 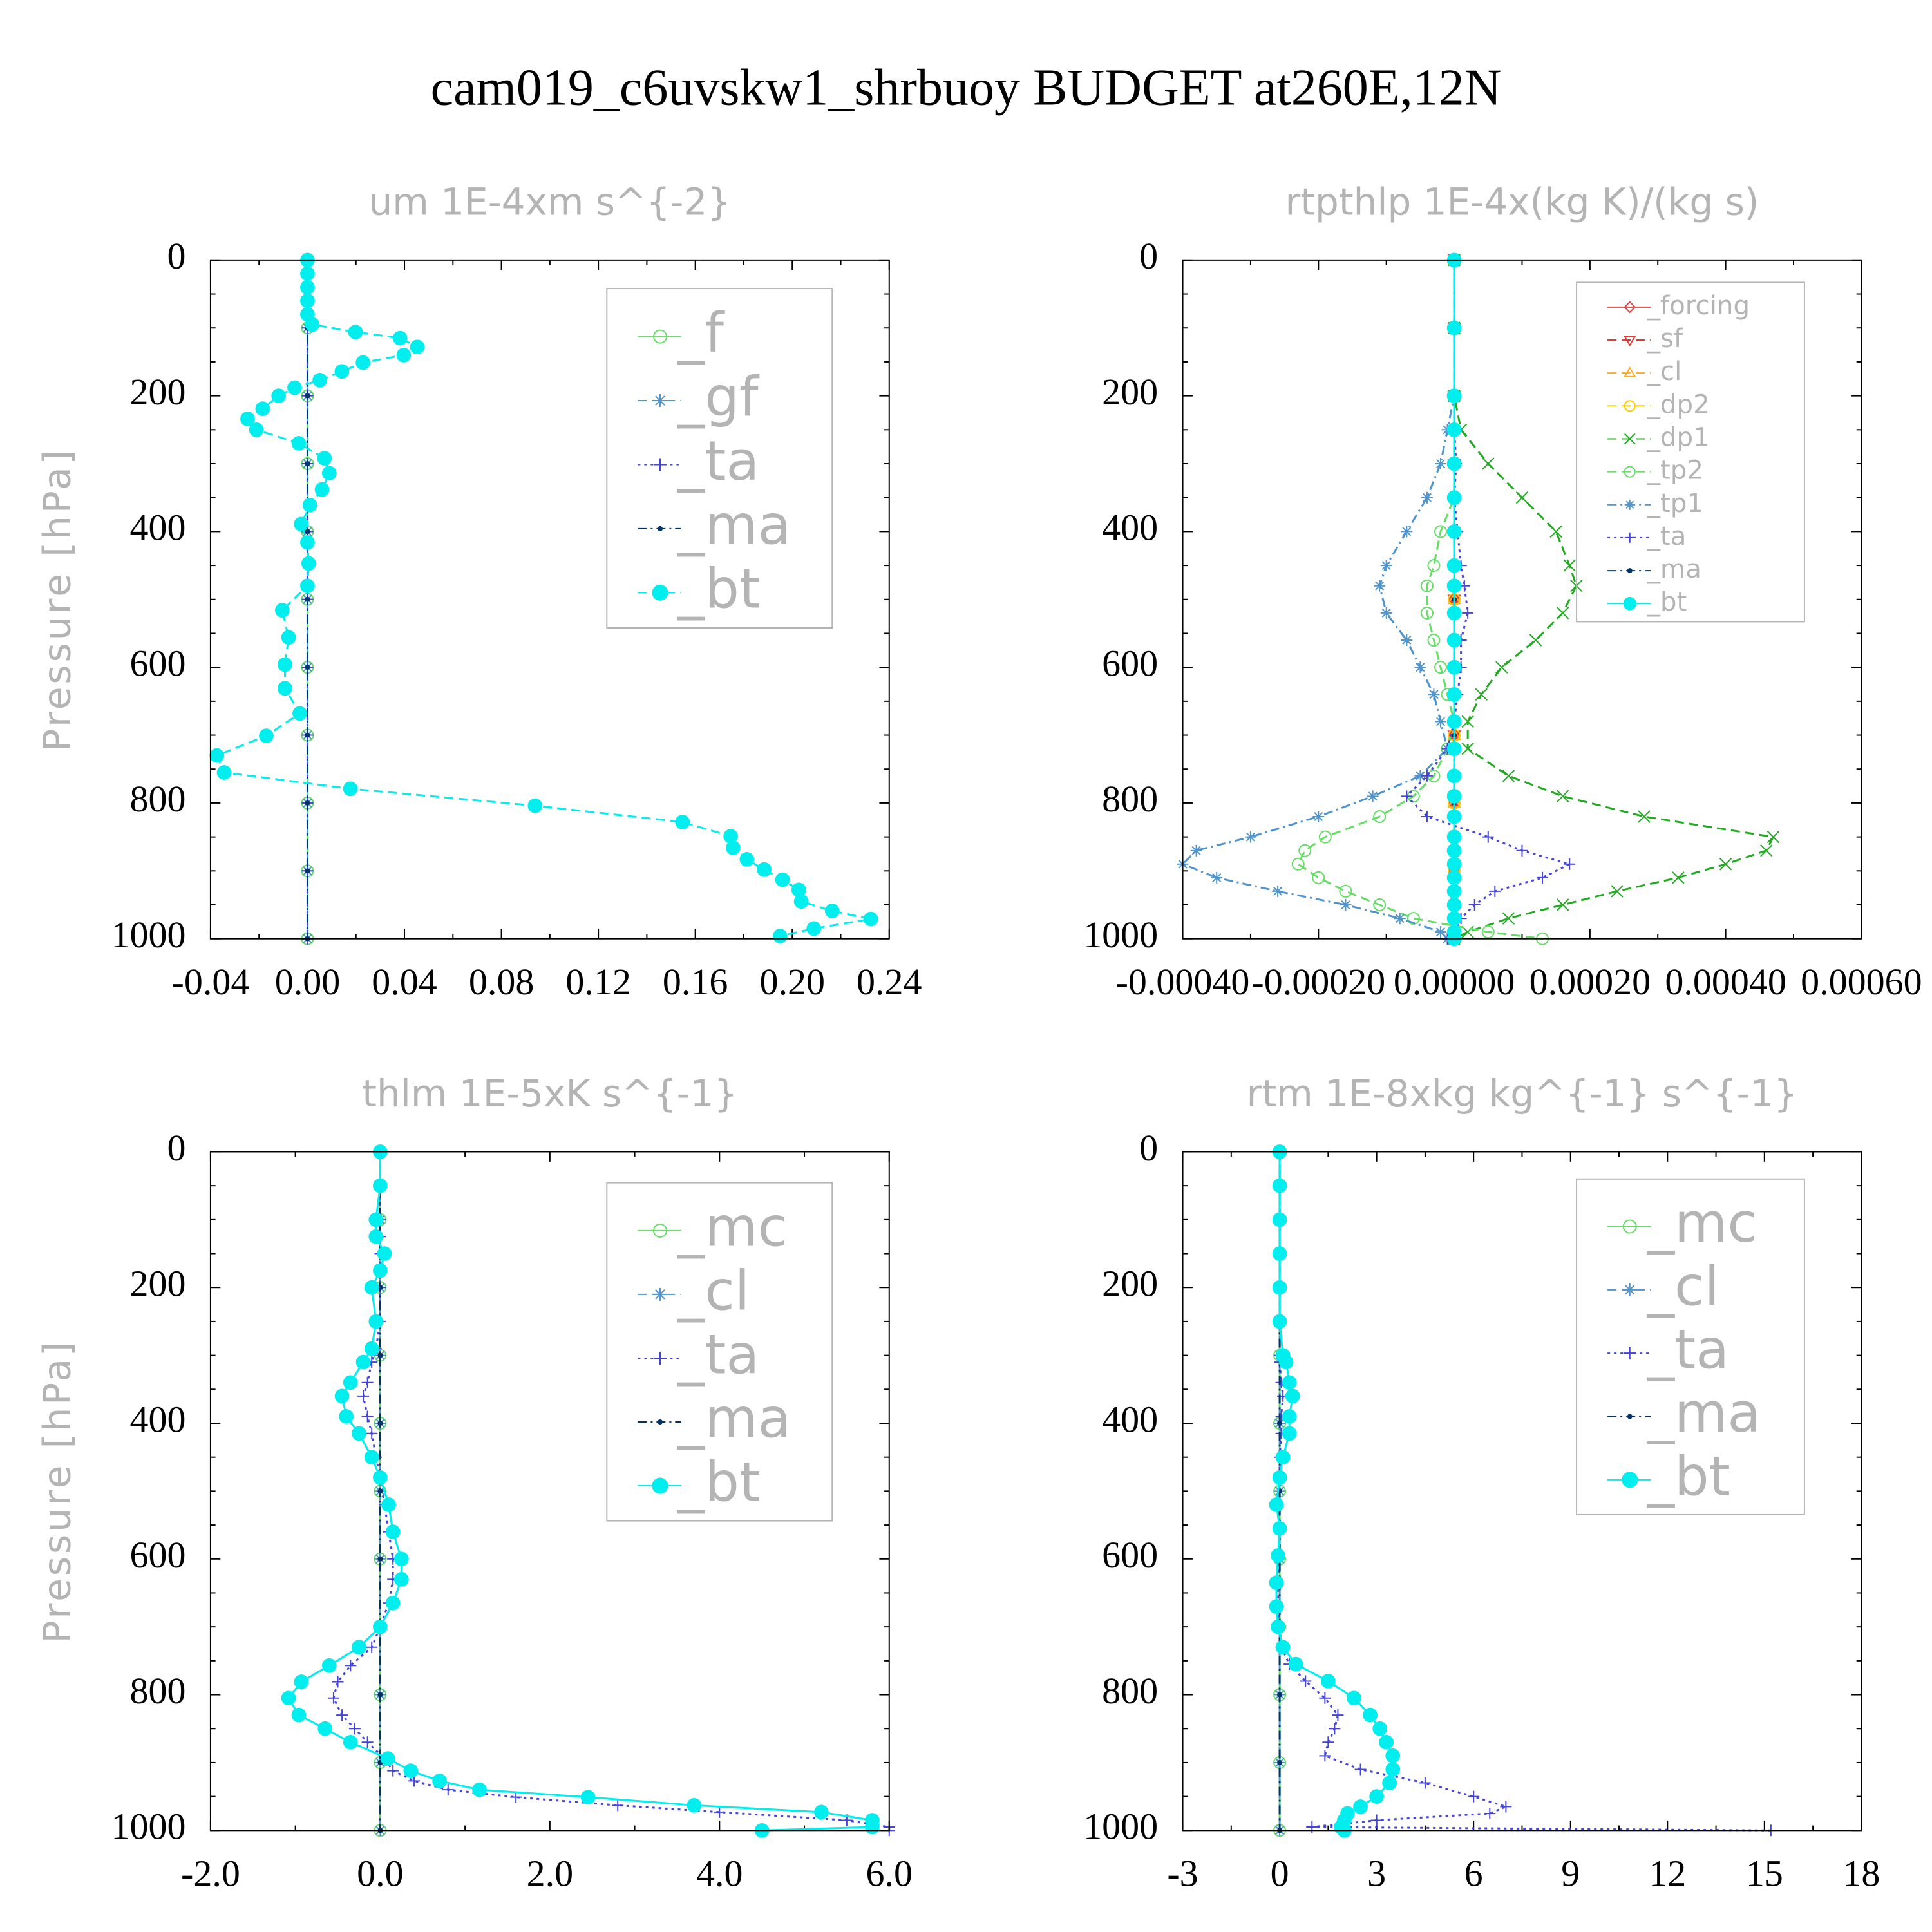 I want to click on y-tick-label: 400, so click(x=157, y=1419).